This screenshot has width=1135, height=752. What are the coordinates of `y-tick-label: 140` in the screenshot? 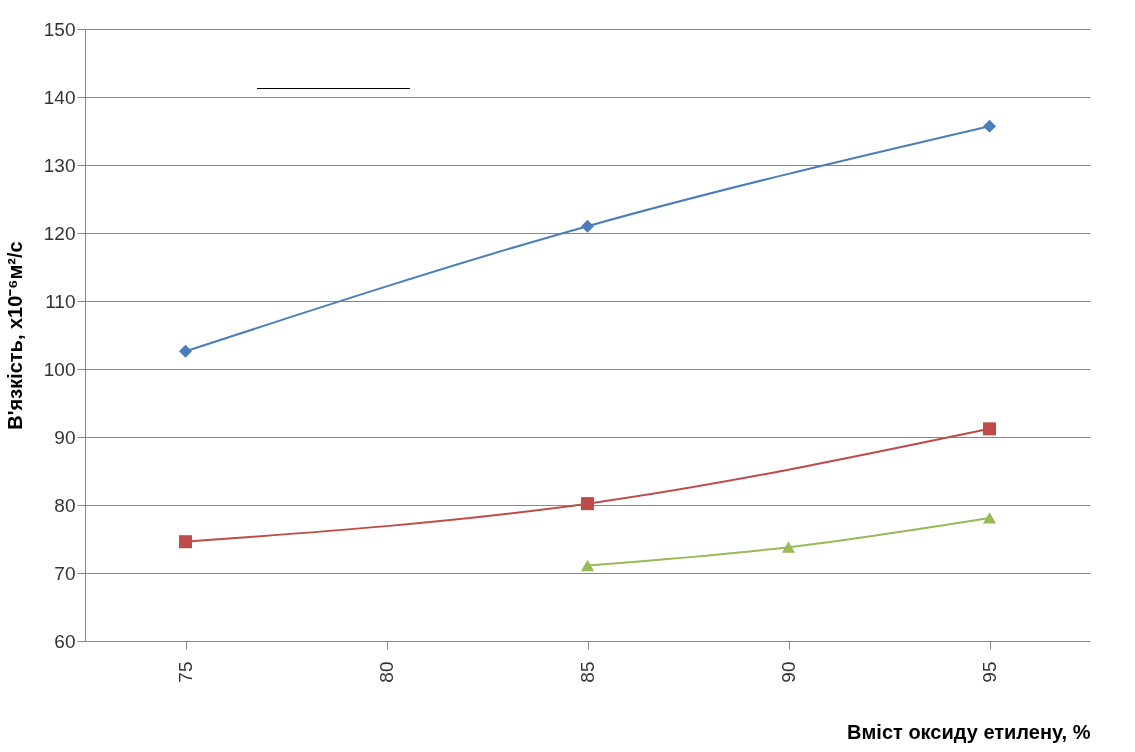 It's located at (59, 97).